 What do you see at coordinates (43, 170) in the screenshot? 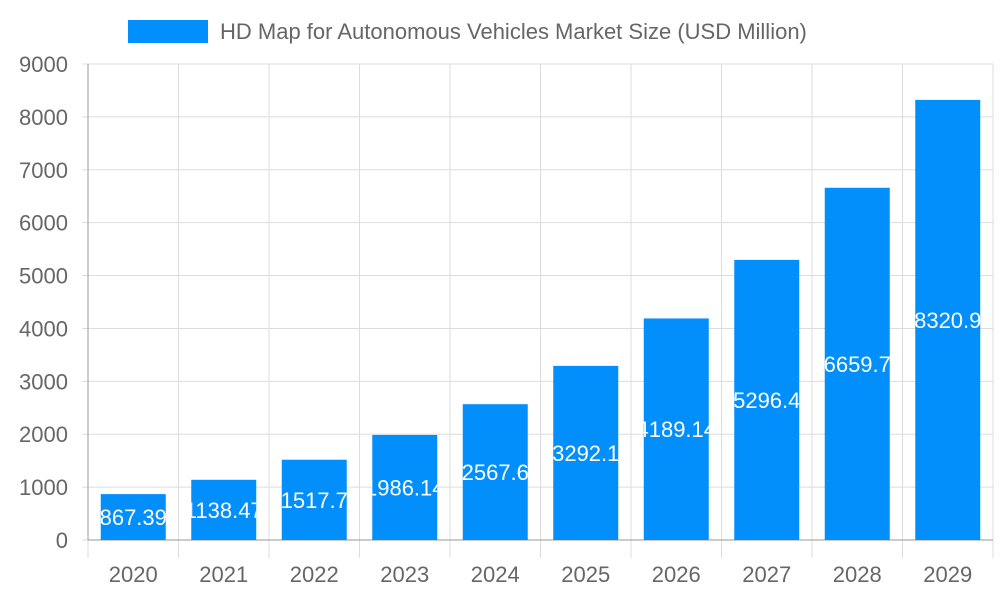
I see `y-tick-label: 7000` at bounding box center [43, 170].